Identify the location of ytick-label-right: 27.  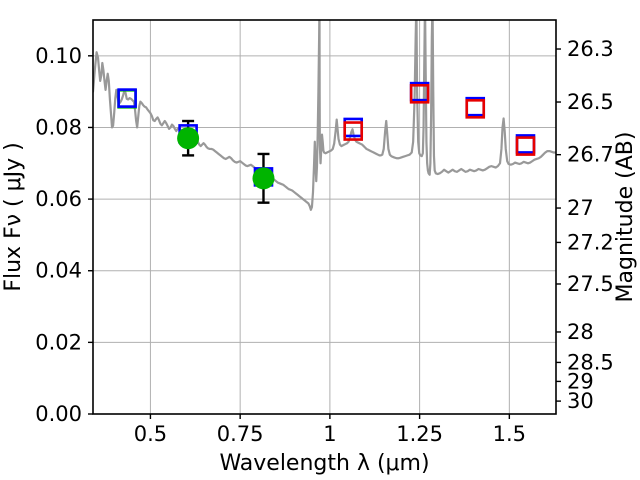
(580, 208).